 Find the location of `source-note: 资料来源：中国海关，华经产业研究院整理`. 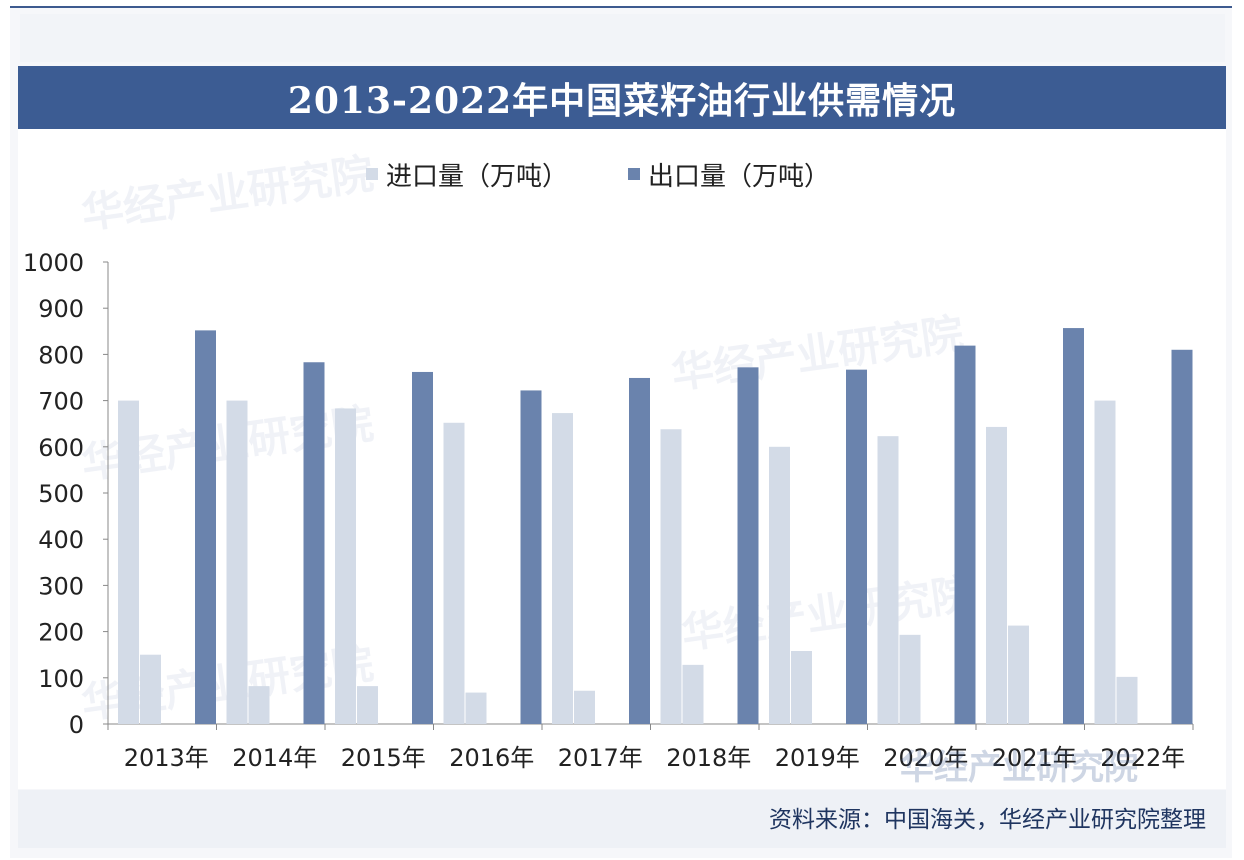

source-note: 资料来源：中国海关，华经产业研究院整理 is located at coordinates (987, 820).